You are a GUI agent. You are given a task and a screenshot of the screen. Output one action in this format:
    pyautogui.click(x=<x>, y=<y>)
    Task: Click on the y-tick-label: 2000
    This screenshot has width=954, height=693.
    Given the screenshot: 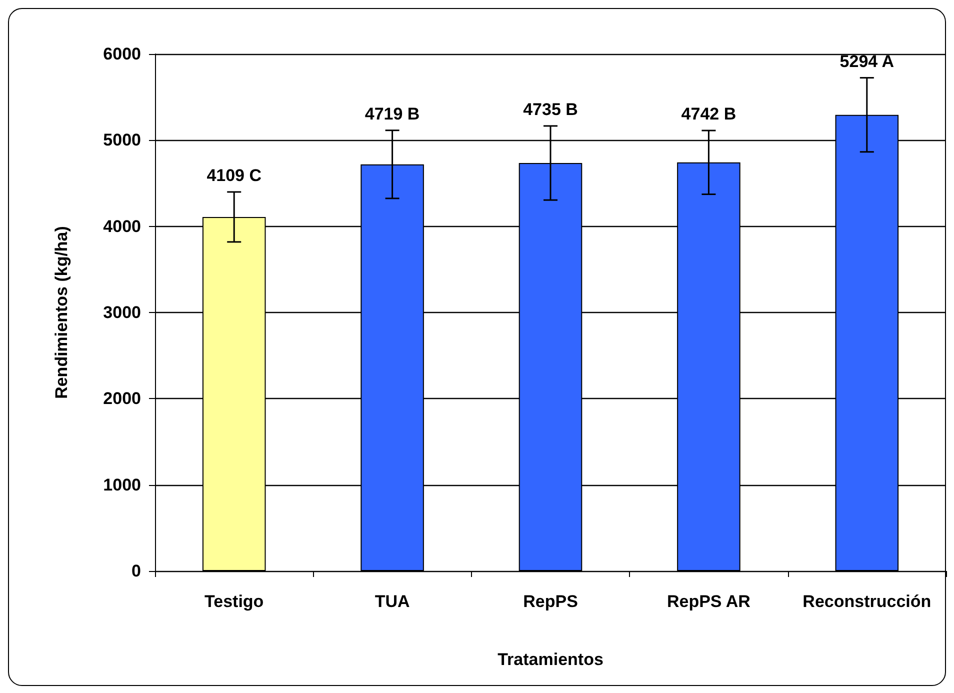 What is the action you would take?
    pyautogui.click(x=122, y=398)
    